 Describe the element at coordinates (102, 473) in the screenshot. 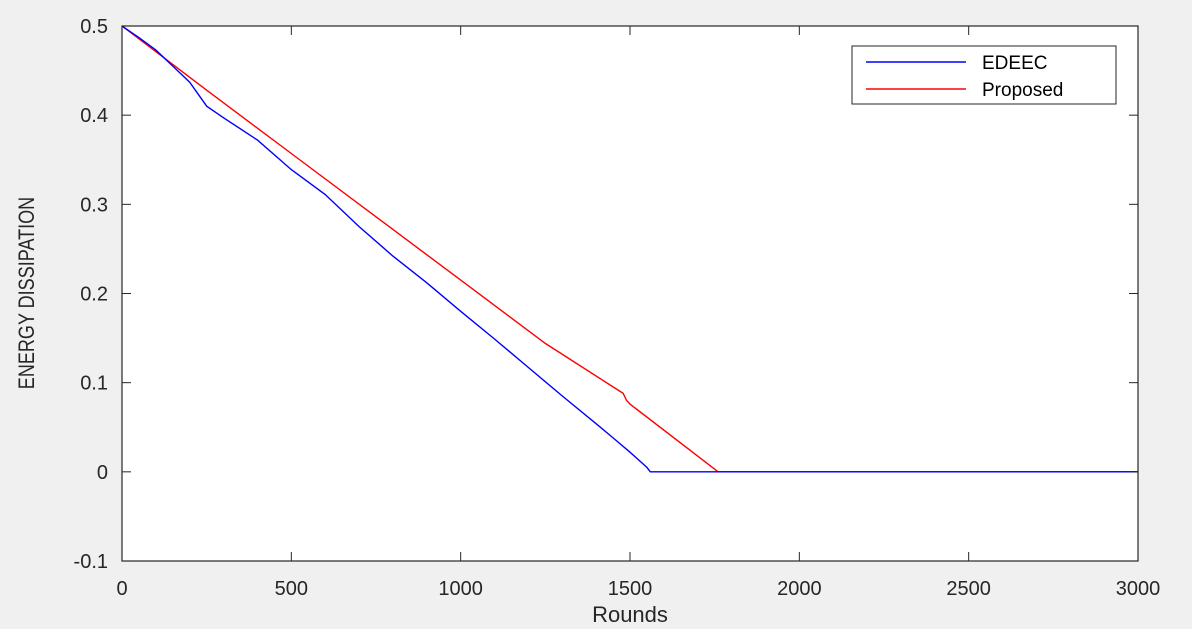

I see `y-tick-label: 0` at that location.